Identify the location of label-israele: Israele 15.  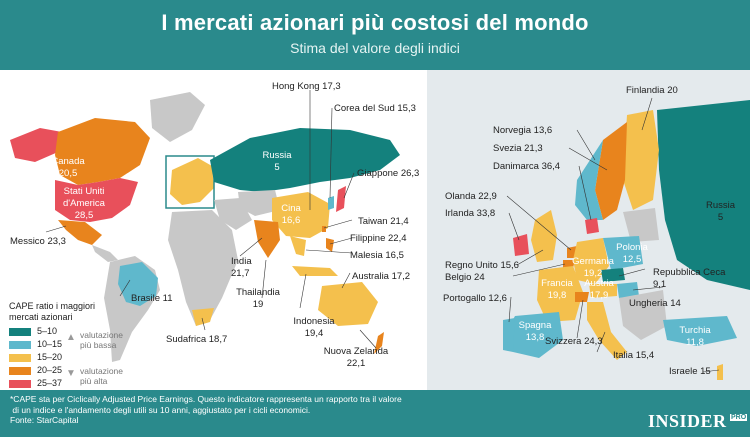
(690, 371).